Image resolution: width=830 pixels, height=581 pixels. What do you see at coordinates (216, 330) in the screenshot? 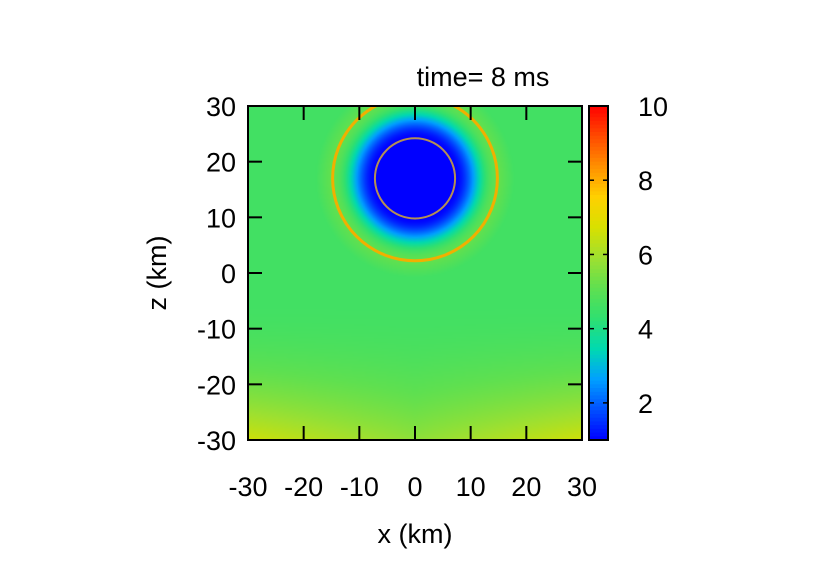
I see `y-tick-label: -10` at bounding box center [216, 330].